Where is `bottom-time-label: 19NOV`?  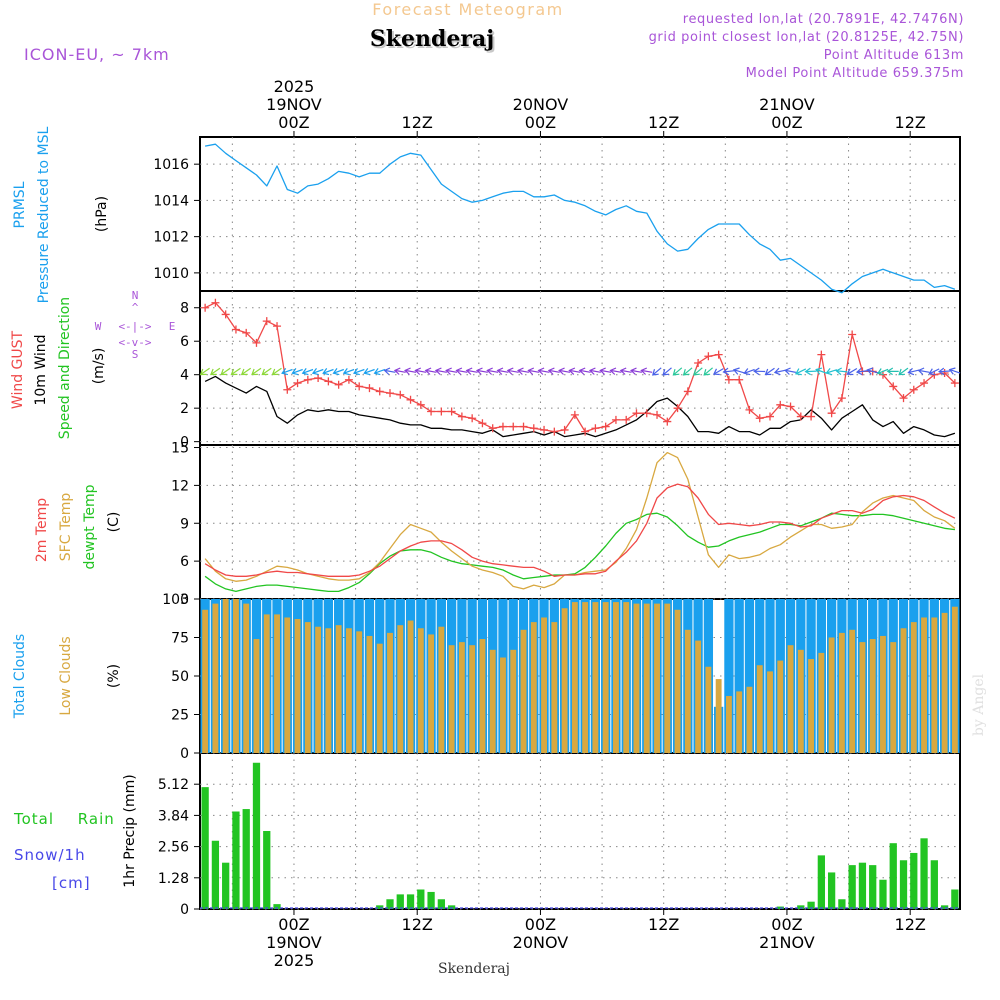
bottom-time-label: 19NOV is located at coordinates (294, 942).